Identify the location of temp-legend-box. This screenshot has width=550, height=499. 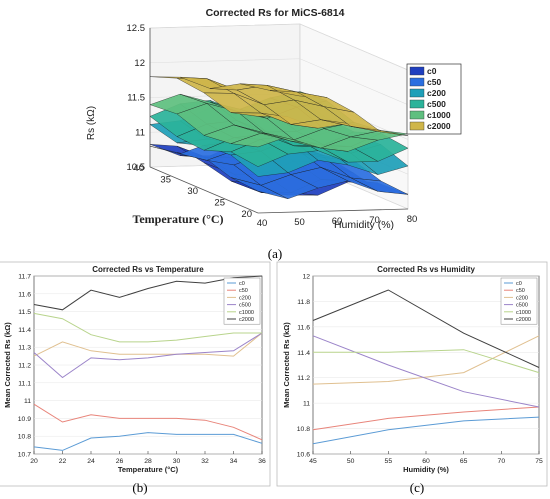
(242, 301).